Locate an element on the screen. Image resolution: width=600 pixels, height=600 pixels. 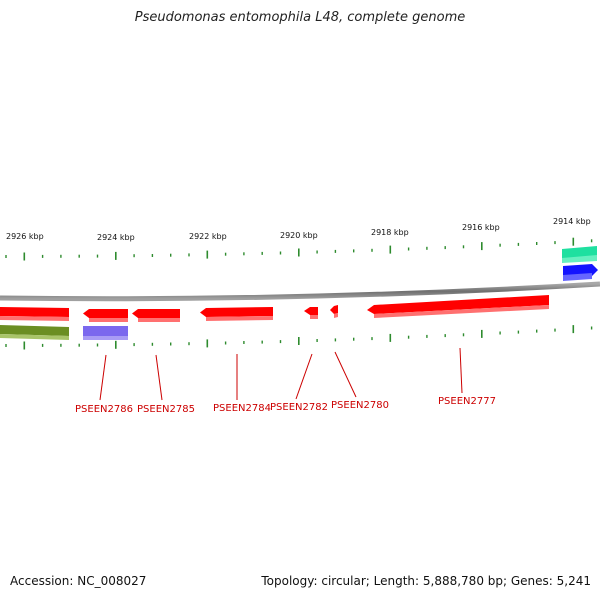
accession-text: Accession: NC_008027 is located at coordinates (78, 581).